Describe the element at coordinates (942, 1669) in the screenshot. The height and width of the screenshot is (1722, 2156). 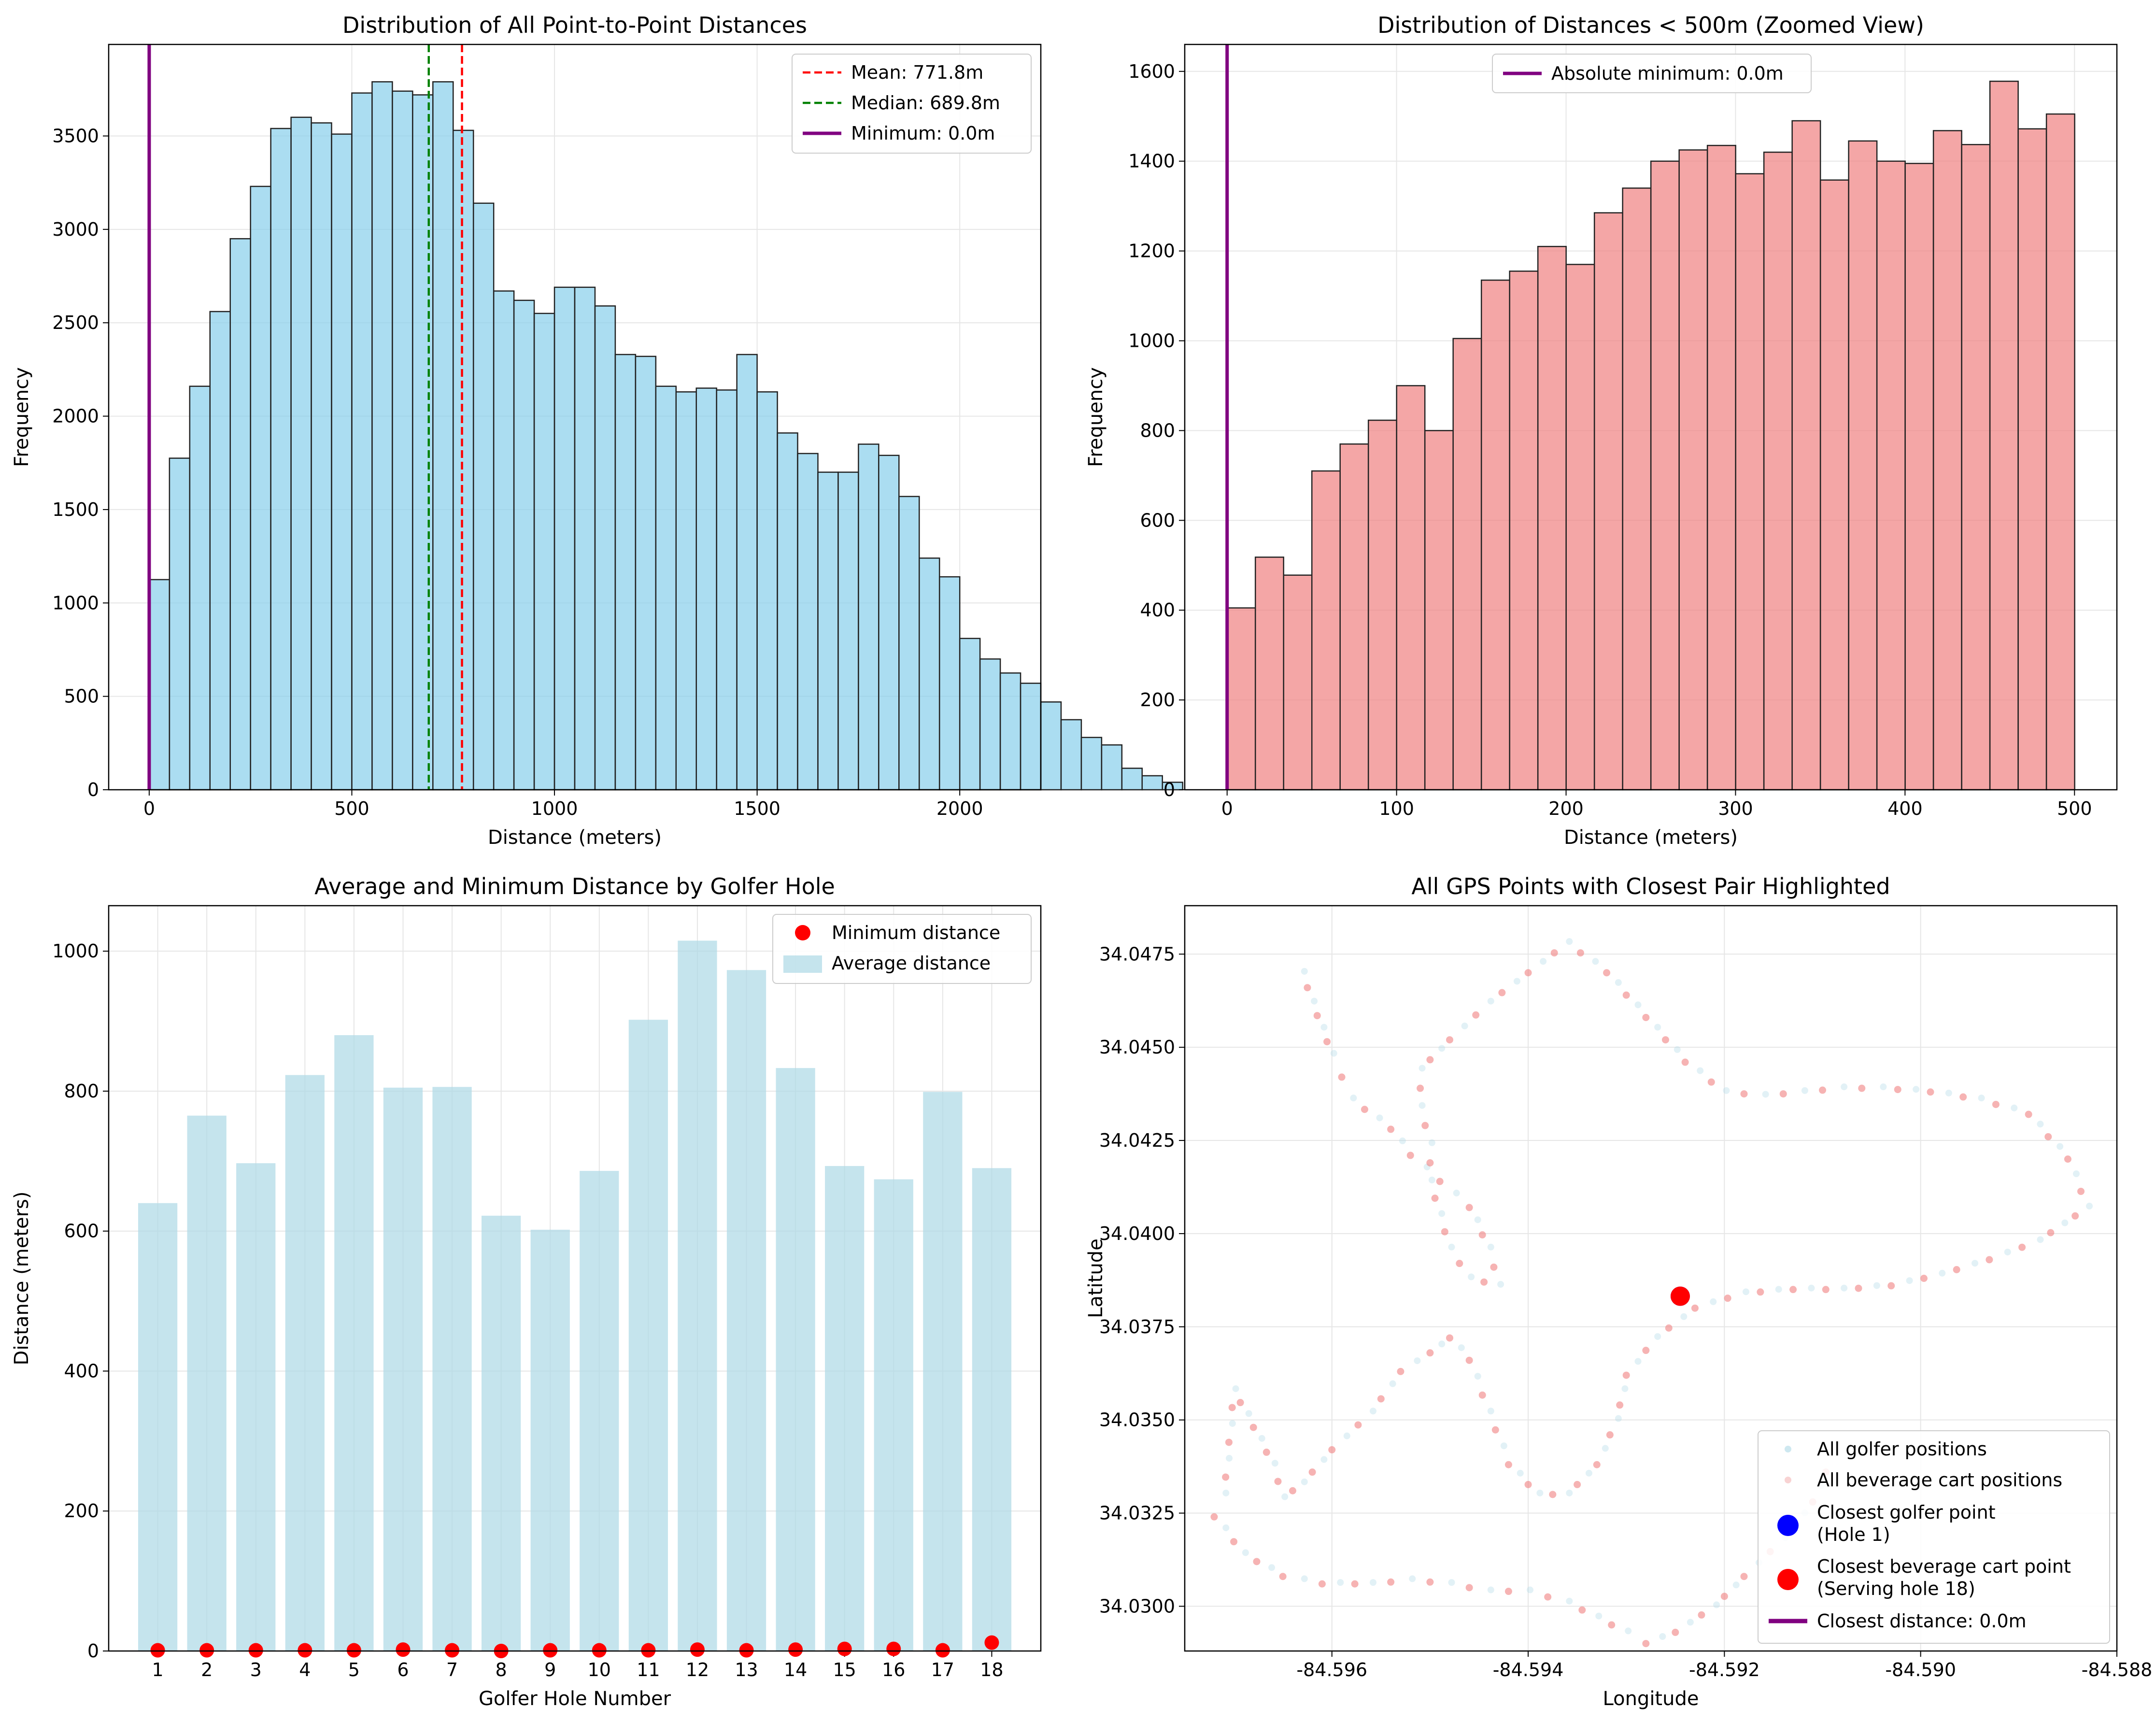
I see `x-tick-label: 17` at that location.